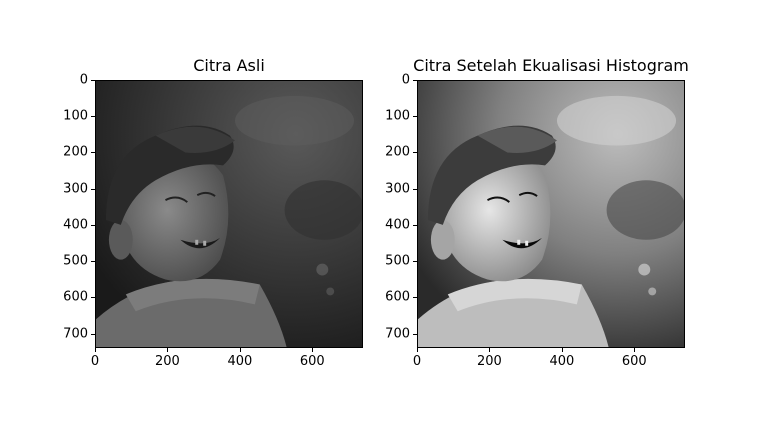 This screenshot has height=424, width=760. I want to click on panel-title-equalized: Citra Setelah Ekualisasi Histogram, so click(551, 65).